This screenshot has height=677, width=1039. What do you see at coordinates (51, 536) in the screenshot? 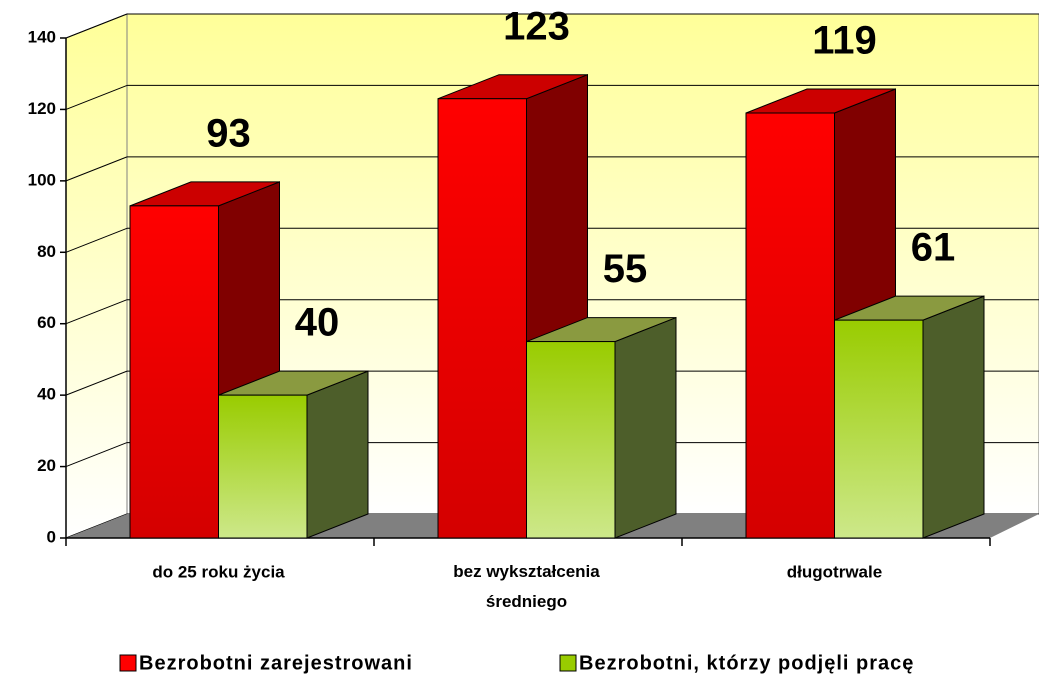
I see `y-tick-label: 0` at bounding box center [51, 536].